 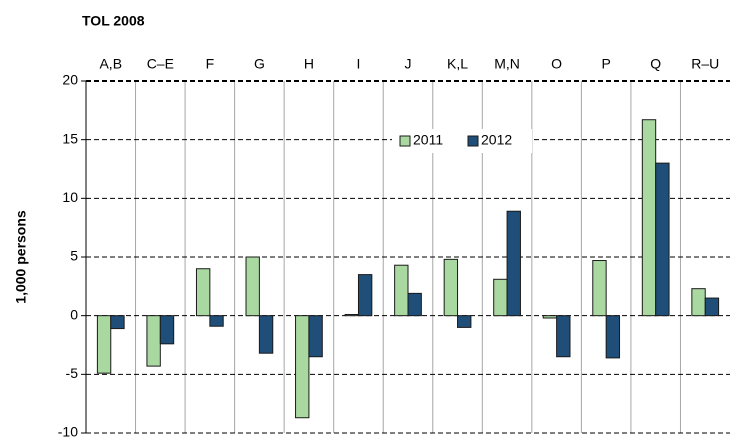 I want to click on y-tick-label: 5, so click(x=74, y=256).